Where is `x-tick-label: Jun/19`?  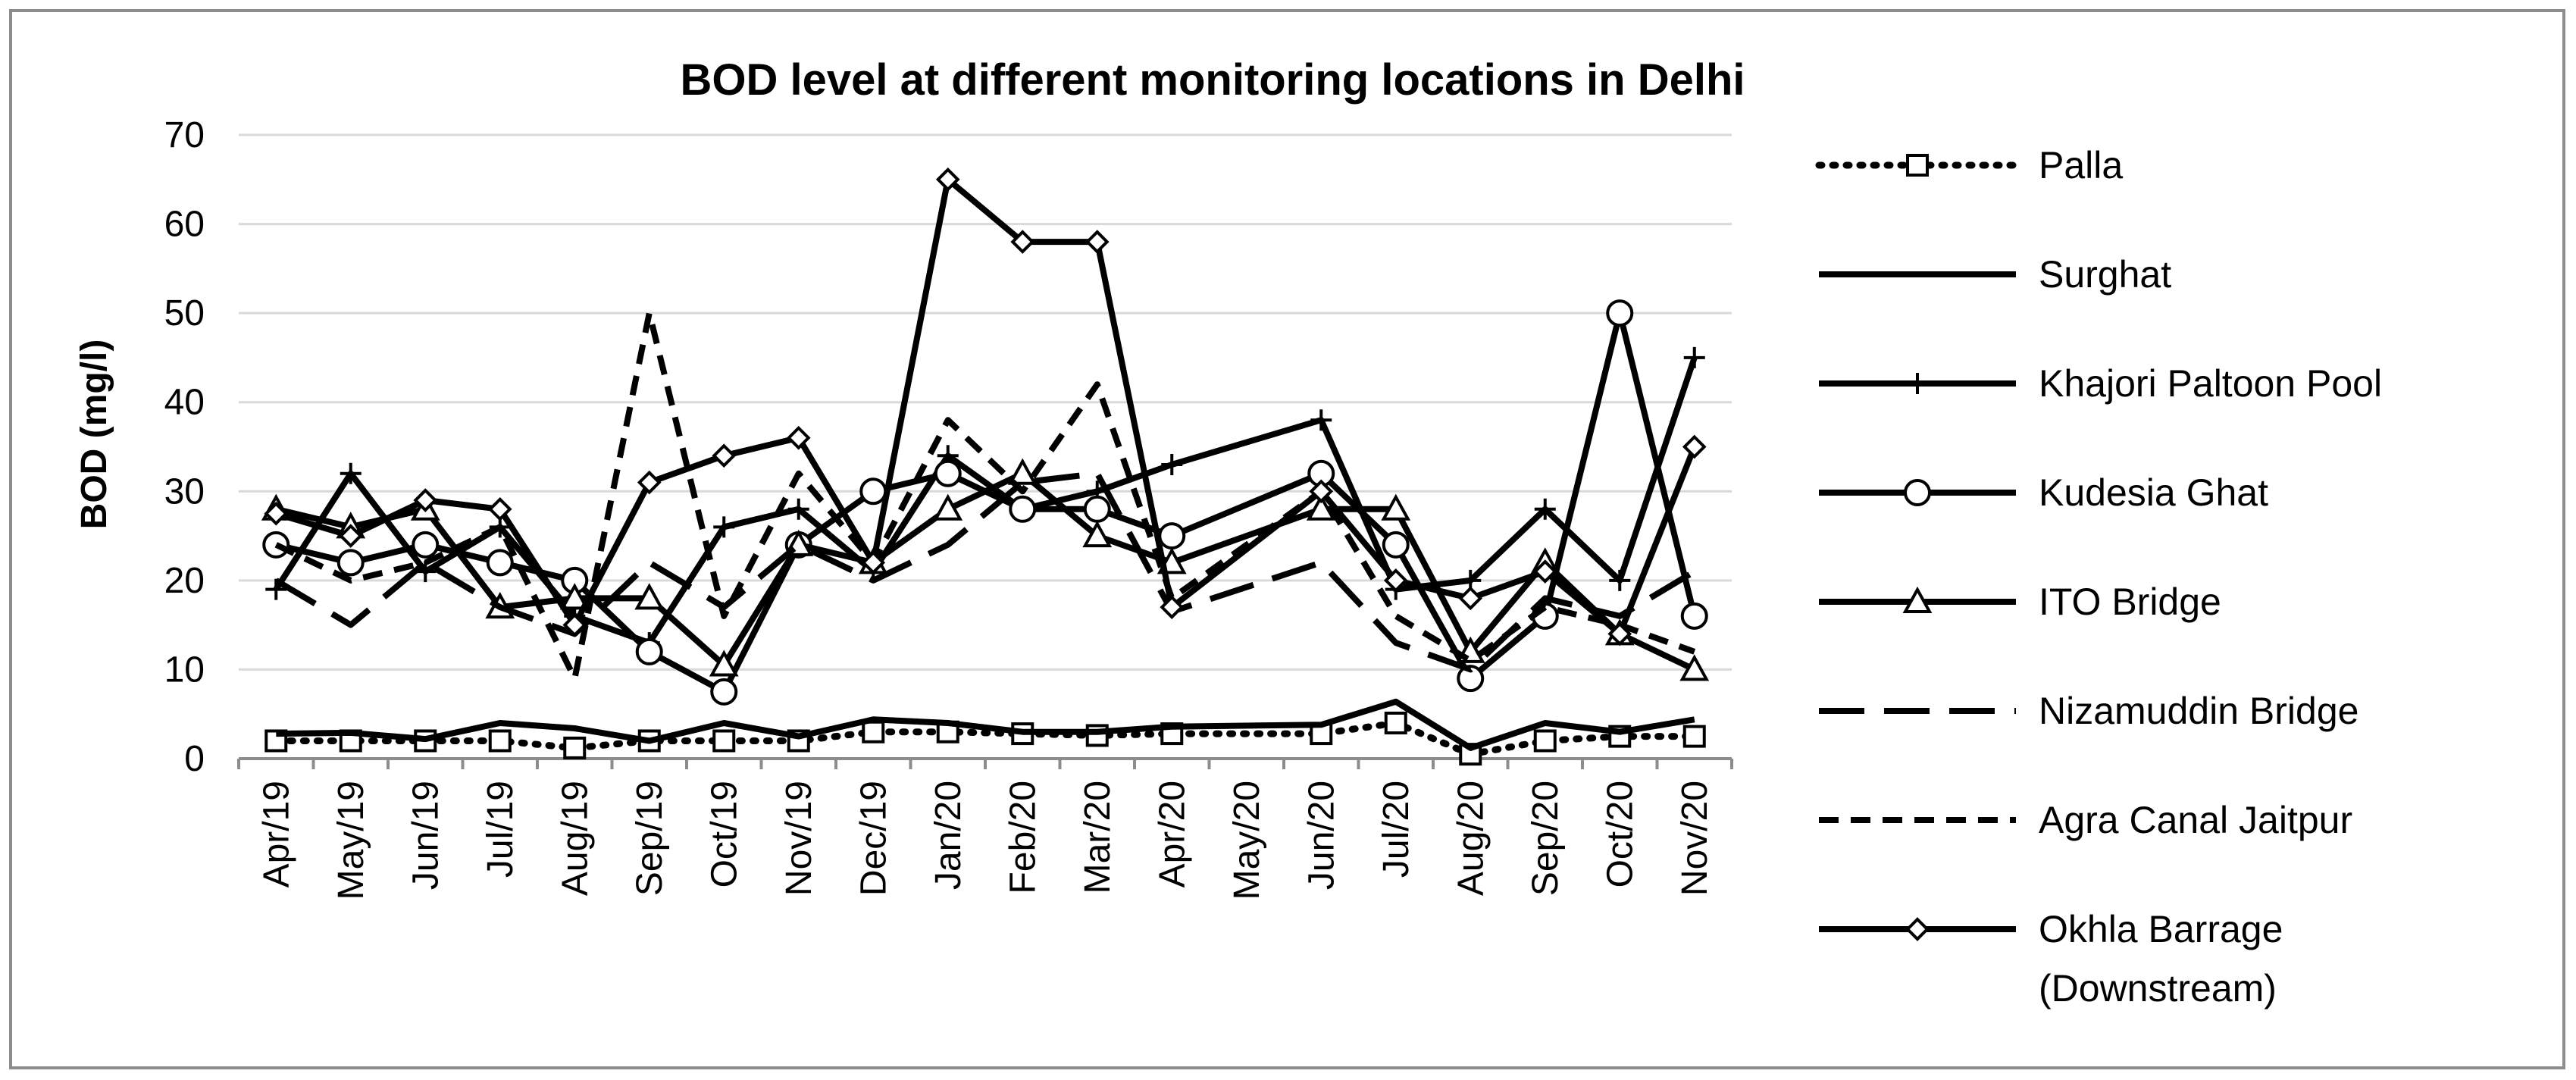 x-tick-label: Jun/19 is located at coordinates (426, 835).